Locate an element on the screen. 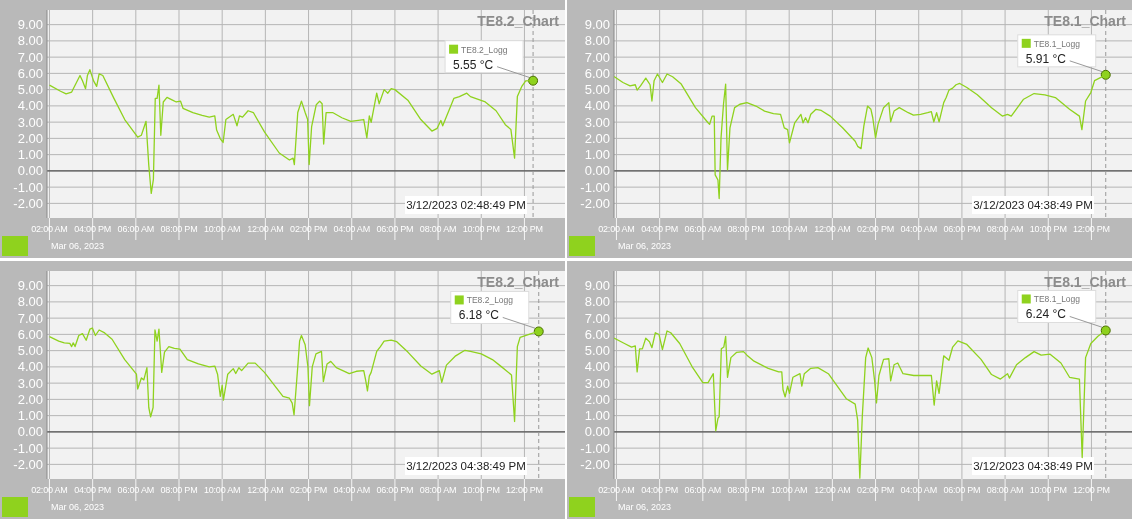 This screenshot has height=519, width=1133. annotation: 3/12/2023 02:48:49 PM is located at coordinates (466, 205).